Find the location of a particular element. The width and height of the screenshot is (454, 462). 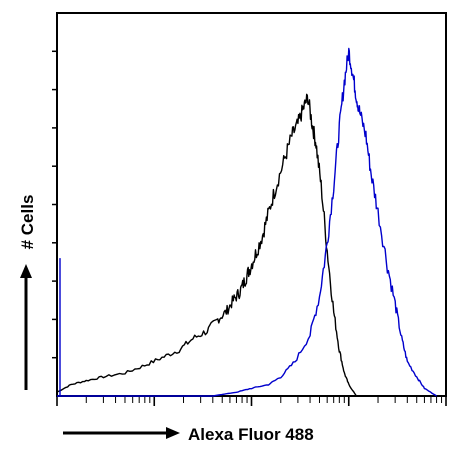

y-axis-arrow-head is located at coordinates (26, 271).